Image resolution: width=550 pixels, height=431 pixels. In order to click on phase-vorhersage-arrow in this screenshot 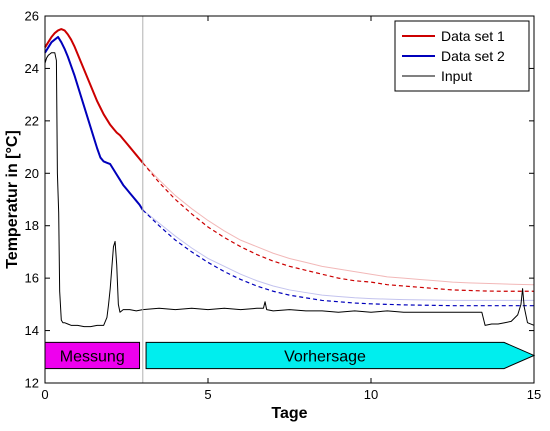, I will do `click(340, 355)`.